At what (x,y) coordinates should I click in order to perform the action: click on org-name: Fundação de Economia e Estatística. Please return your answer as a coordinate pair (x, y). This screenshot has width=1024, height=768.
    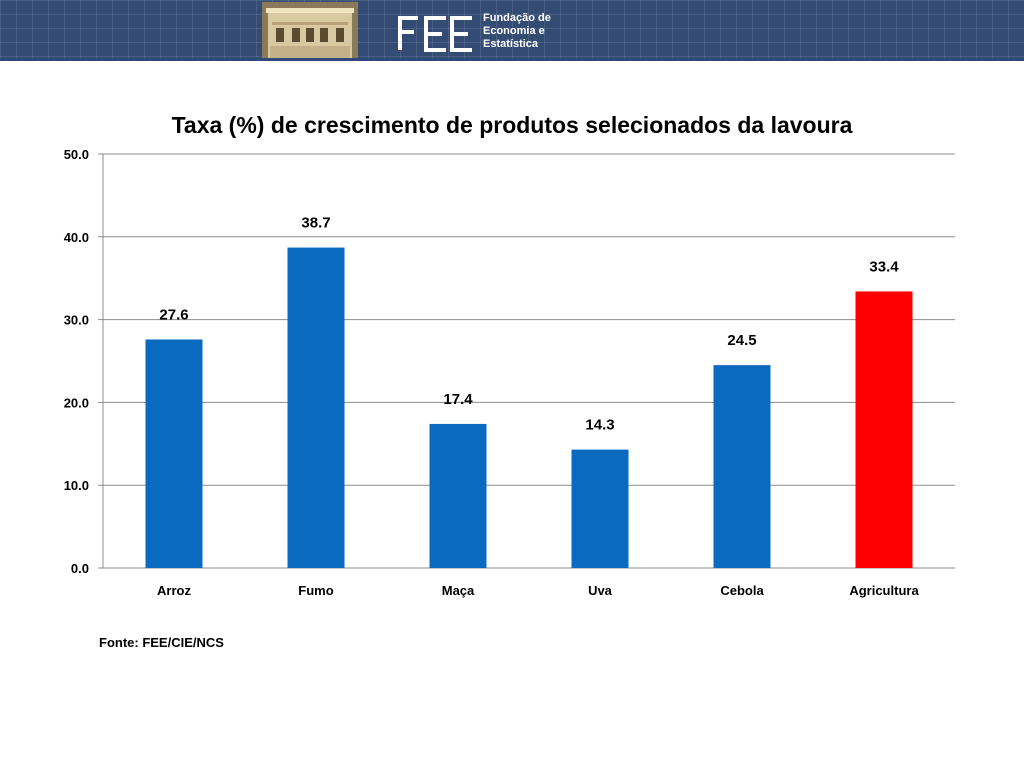
    Looking at the image, I should click on (517, 31).